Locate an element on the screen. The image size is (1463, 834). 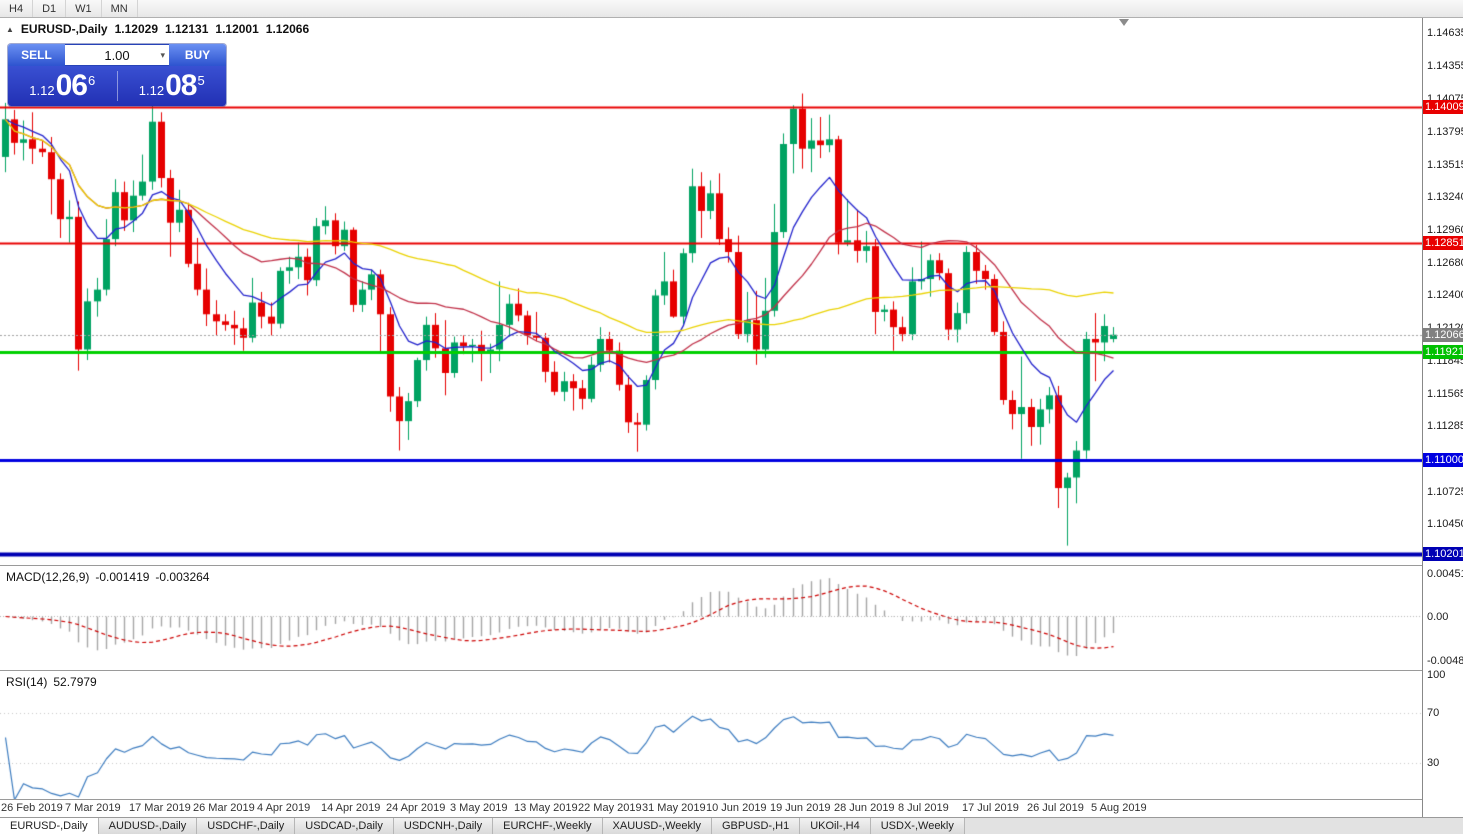
volume-dropdown-icon: ▾ is located at coordinates (162, 55).